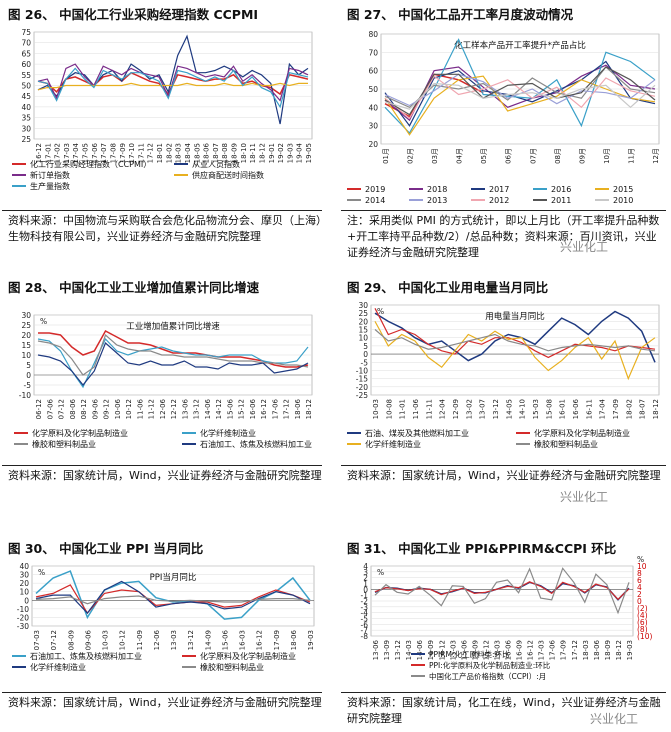  What do you see at coordinates (107, 409) in the screenshot?
I see `x-tick-label: 09-12` at bounding box center [107, 409].